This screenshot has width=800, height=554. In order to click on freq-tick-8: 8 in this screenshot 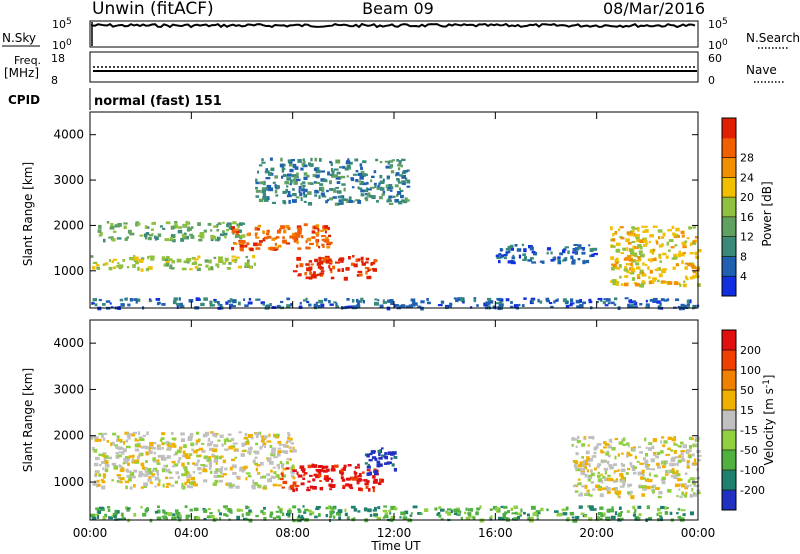, I will do `click(54, 80)`.